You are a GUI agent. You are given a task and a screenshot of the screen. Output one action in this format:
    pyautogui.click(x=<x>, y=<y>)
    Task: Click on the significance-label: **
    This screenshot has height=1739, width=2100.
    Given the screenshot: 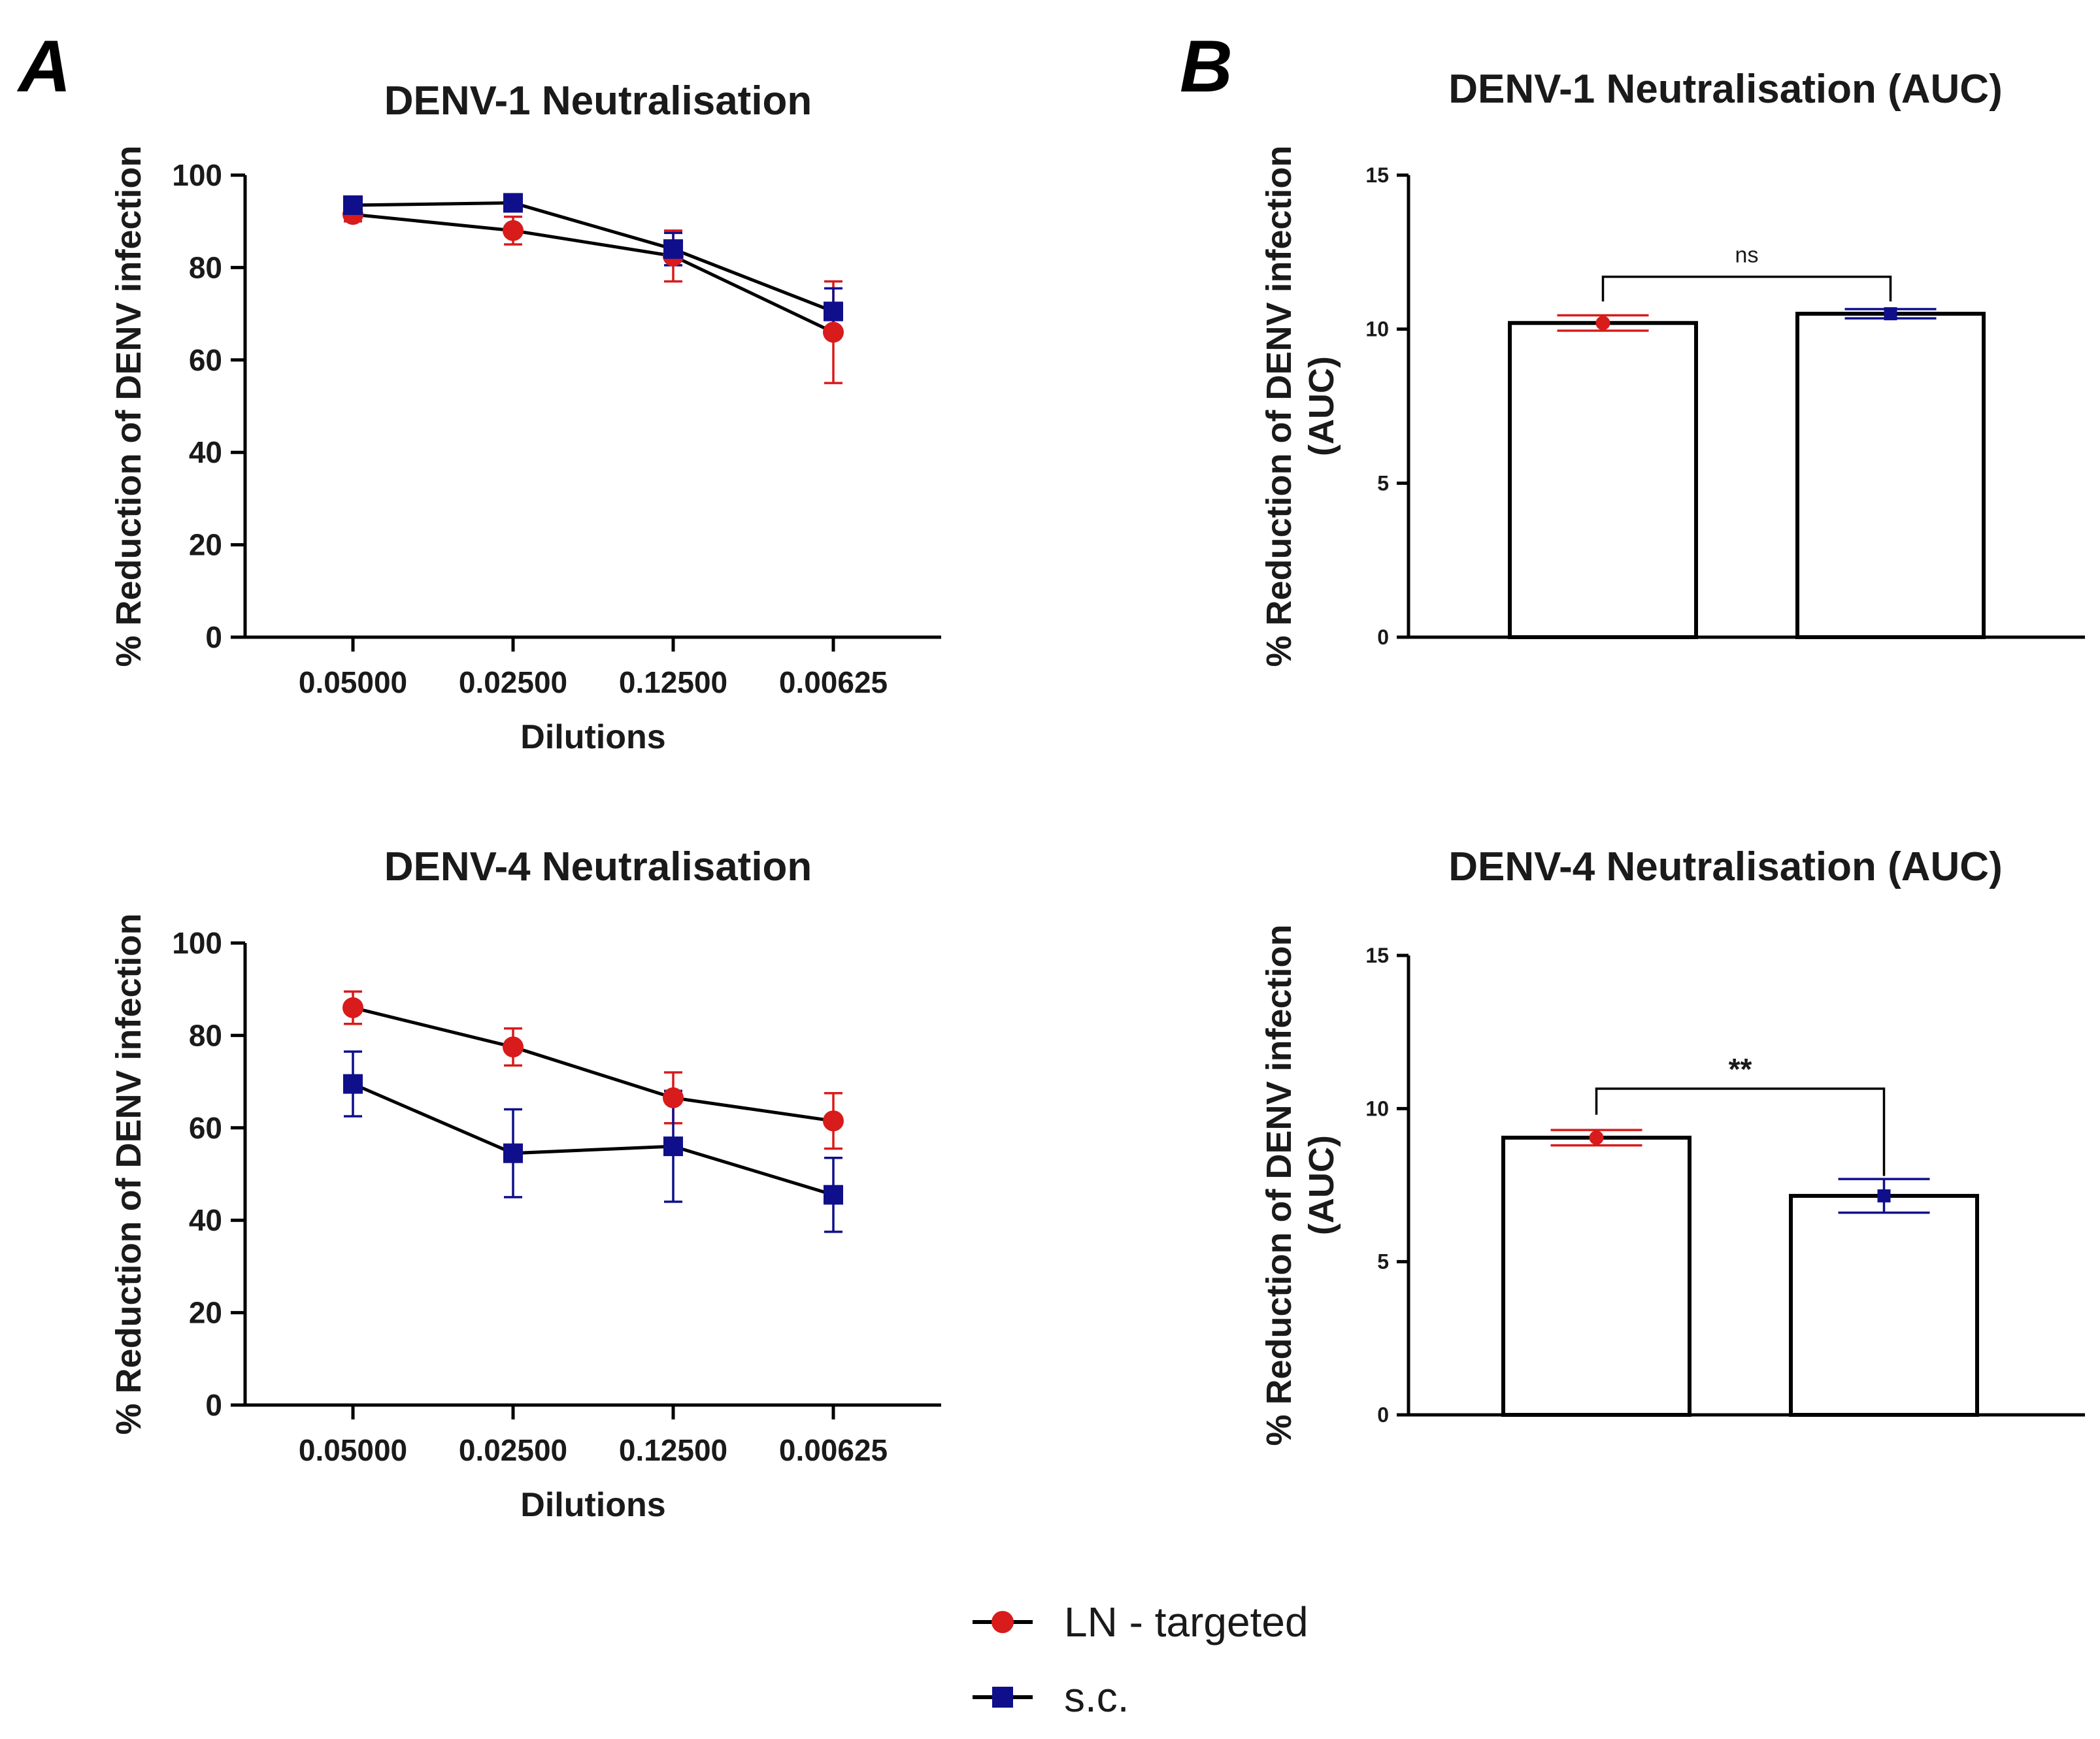 What is the action you would take?
    pyautogui.click(x=1741, y=1069)
    